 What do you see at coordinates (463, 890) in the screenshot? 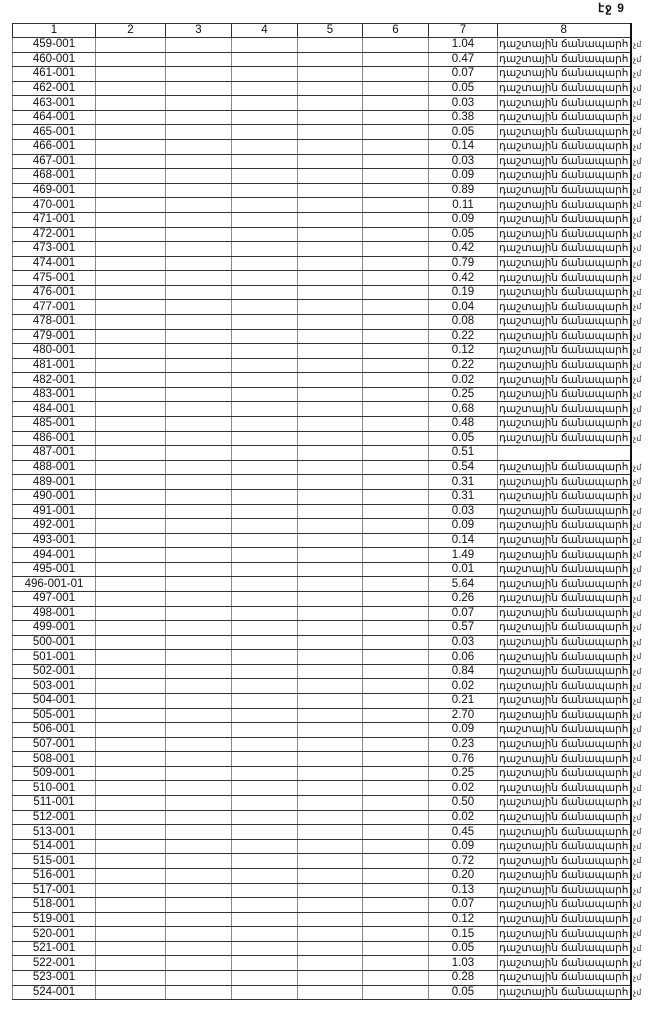
I see `parcel-area: 0.13` at bounding box center [463, 890].